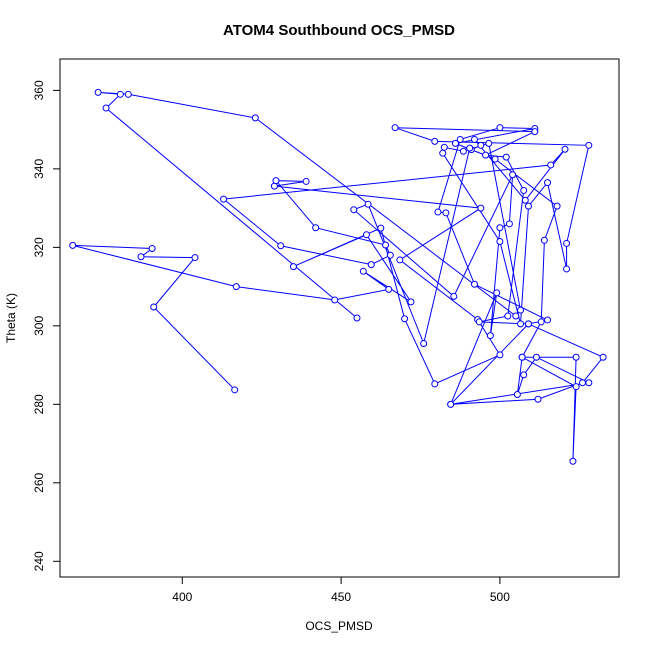 The image size is (650, 650). Describe the element at coordinates (39, 169) in the screenshot. I see `y-tick-label: 340` at that location.